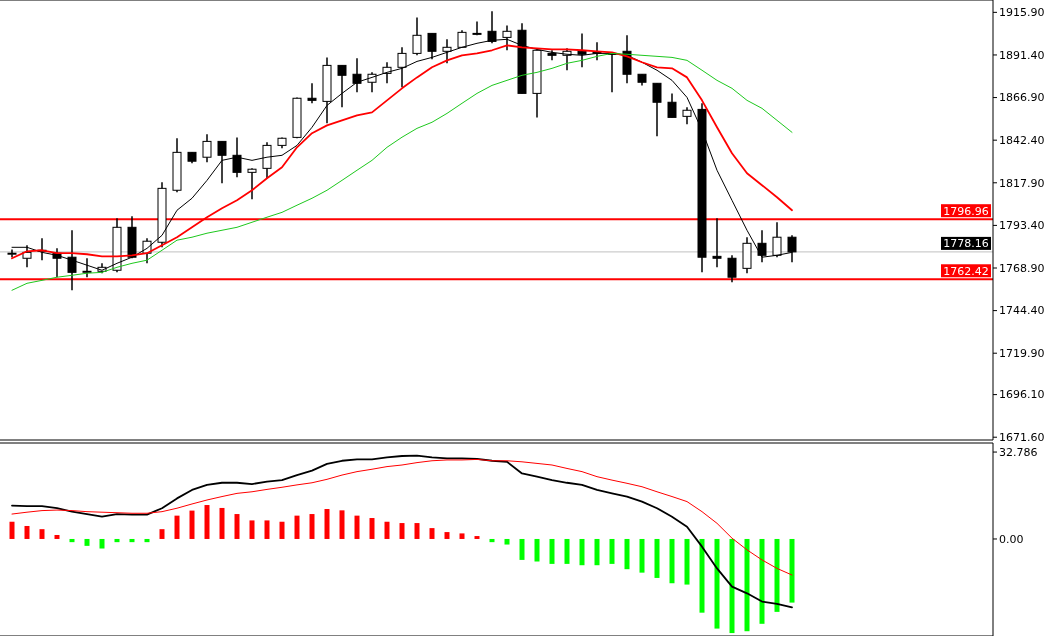 This screenshot has height=636, width=1062. Describe the element at coordinates (1022, 311) in the screenshot. I see `y-tick-label: 1744.40` at that location.